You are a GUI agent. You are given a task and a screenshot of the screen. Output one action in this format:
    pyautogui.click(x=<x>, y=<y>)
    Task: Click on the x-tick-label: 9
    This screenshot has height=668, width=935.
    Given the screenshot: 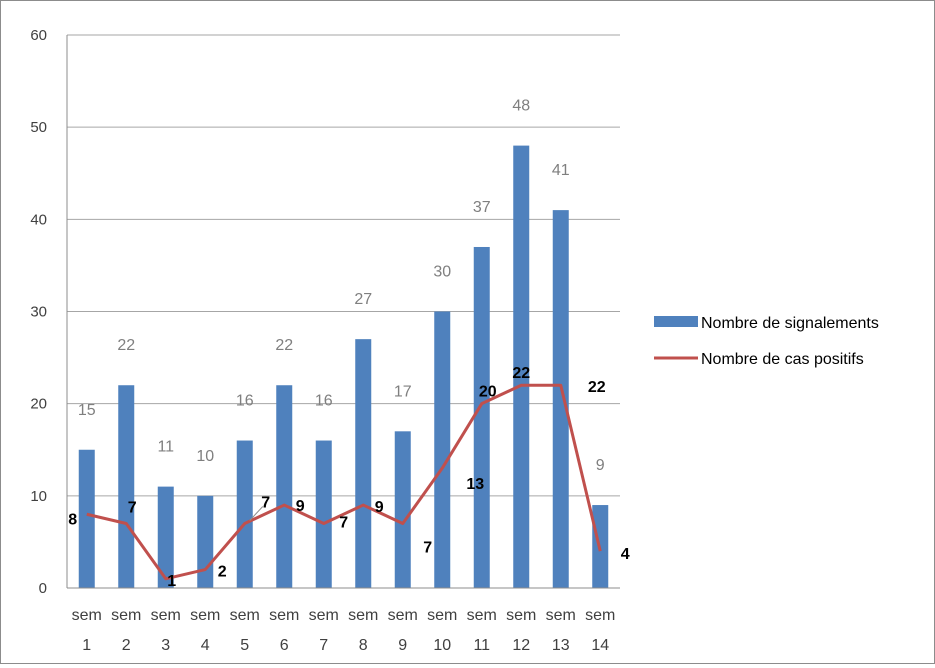 What is the action you would take?
    pyautogui.click(x=402, y=645)
    